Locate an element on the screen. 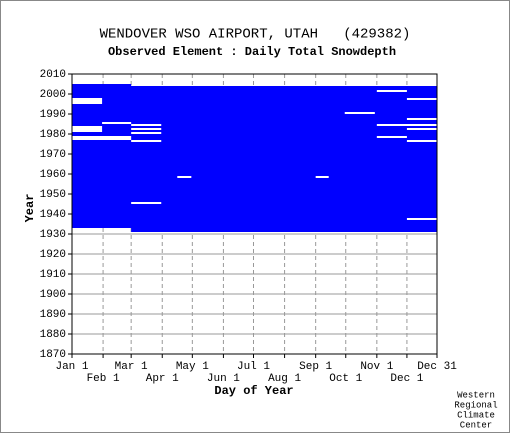 This screenshot has width=510, height=433. y-tick-label: 1950 is located at coordinates (53, 195).